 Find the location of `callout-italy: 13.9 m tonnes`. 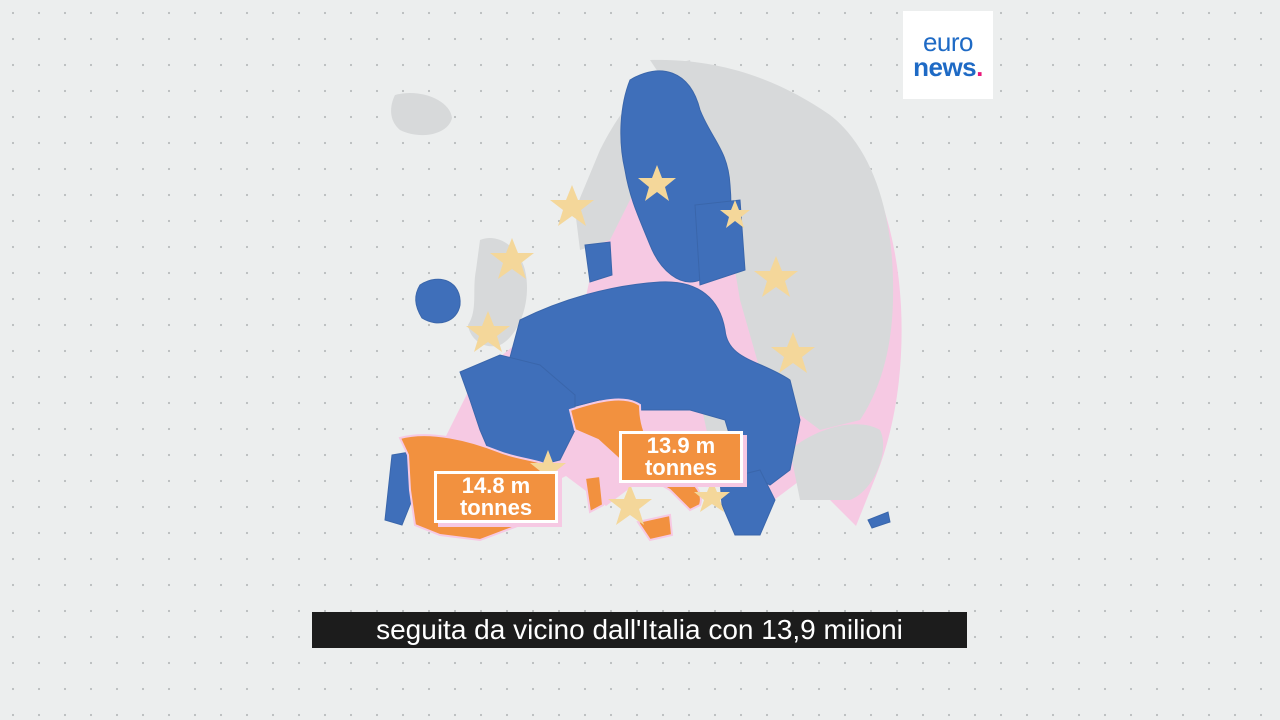

callout-italy: 13.9 m tonnes is located at coordinates (681, 457).